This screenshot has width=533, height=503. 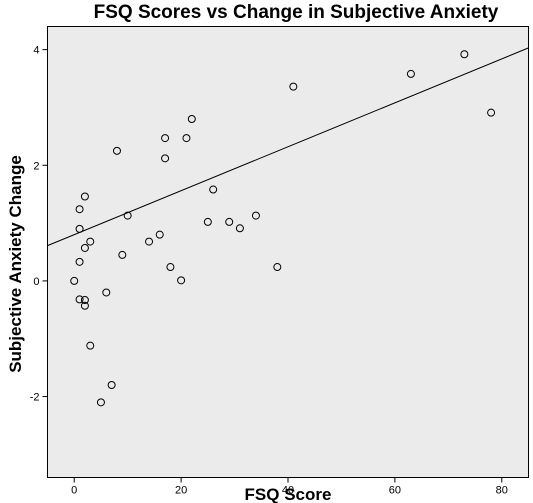 I want to click on x-tick-label: 80, so click(x=502, y=491).